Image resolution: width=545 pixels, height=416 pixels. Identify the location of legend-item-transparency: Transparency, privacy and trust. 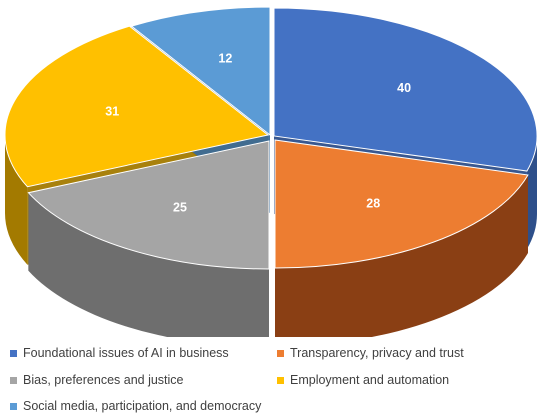
(370, 353).